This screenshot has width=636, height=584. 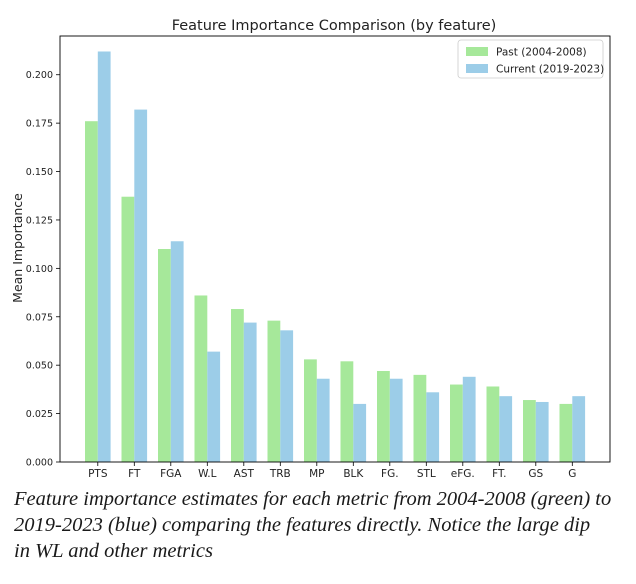 What do you see at coordinates (541, 53) in the screenshot?
I see `legend-label: Past (2004-2008)` at bounding box center [541, 53].